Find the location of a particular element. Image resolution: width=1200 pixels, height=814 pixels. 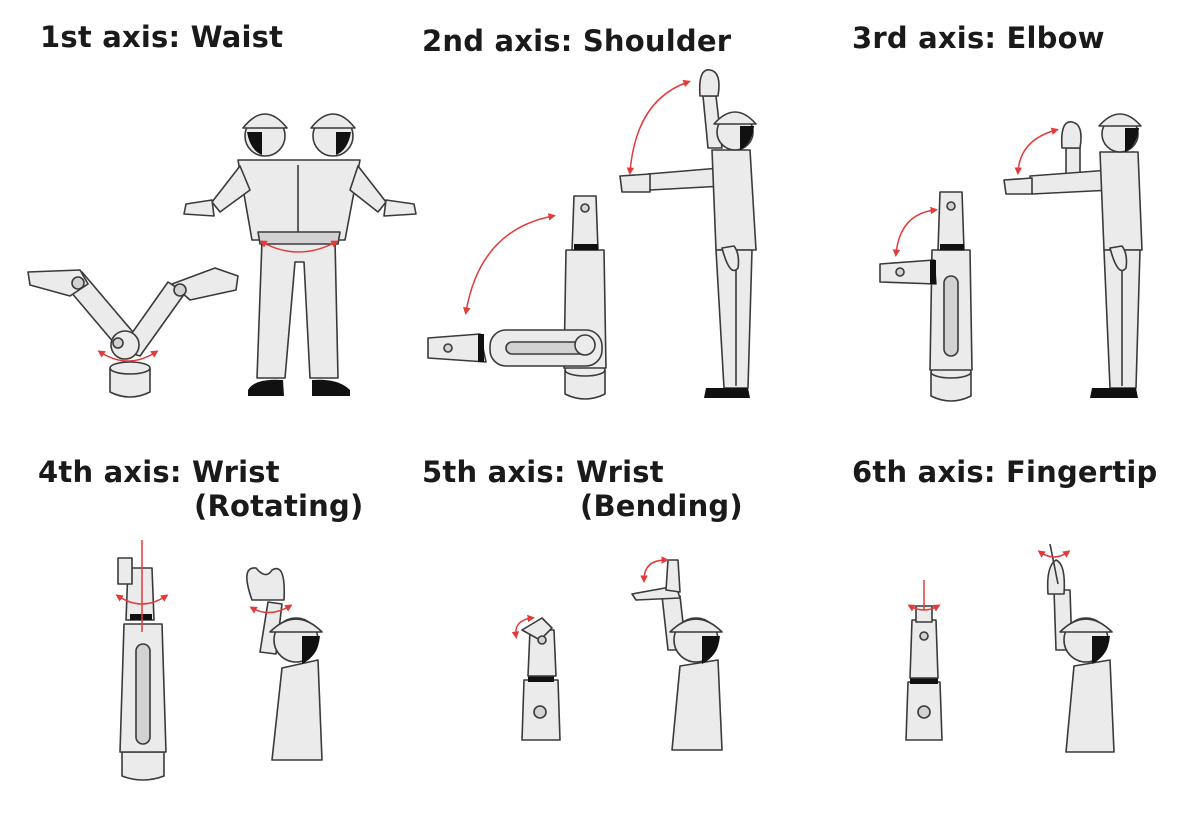

panel-5-wrist-bending is located at coordinates (617, 653).